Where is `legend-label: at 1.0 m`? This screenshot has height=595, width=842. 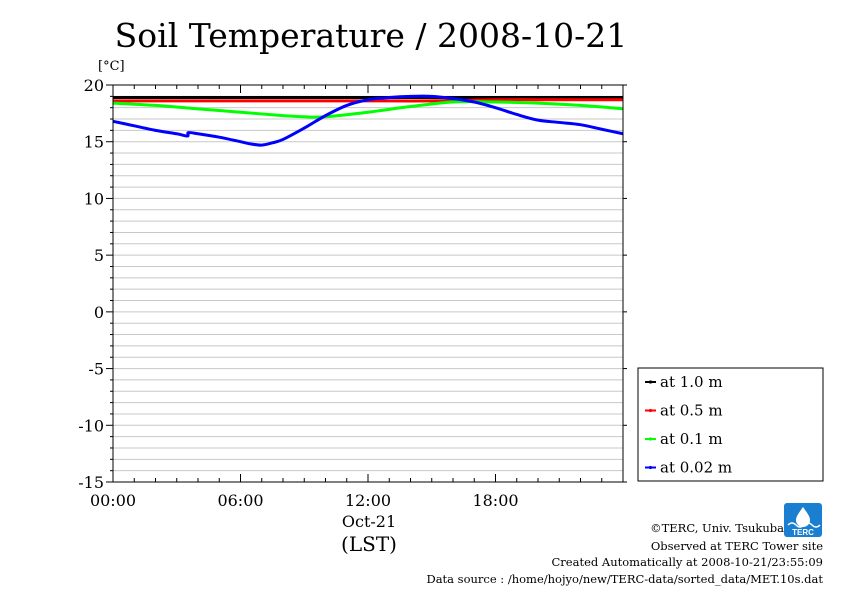 legend-label: at 1.0 m is located at coordinates (691, 382).